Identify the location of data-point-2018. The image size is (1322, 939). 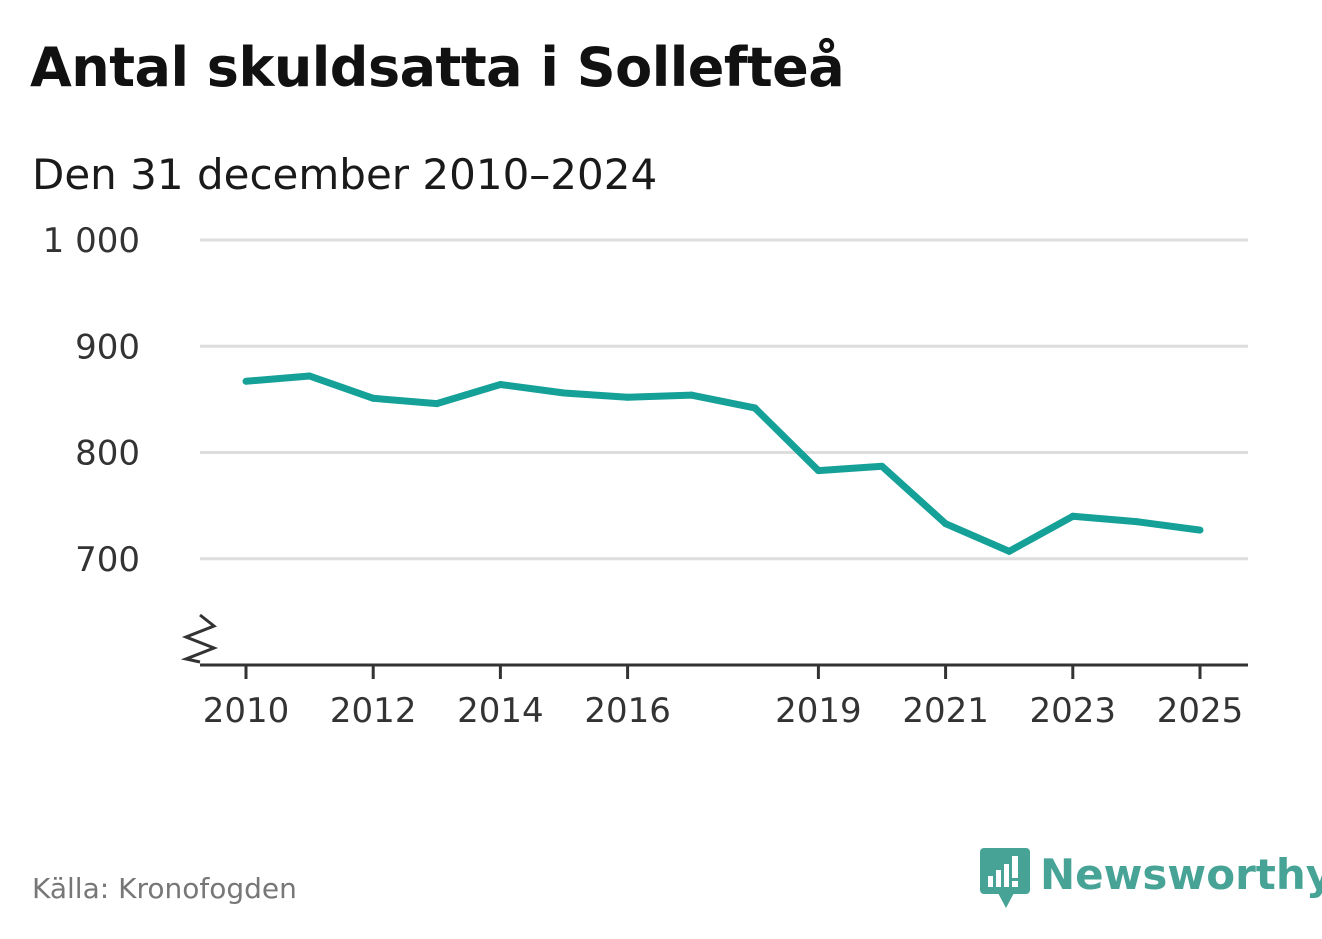
(755, 408).